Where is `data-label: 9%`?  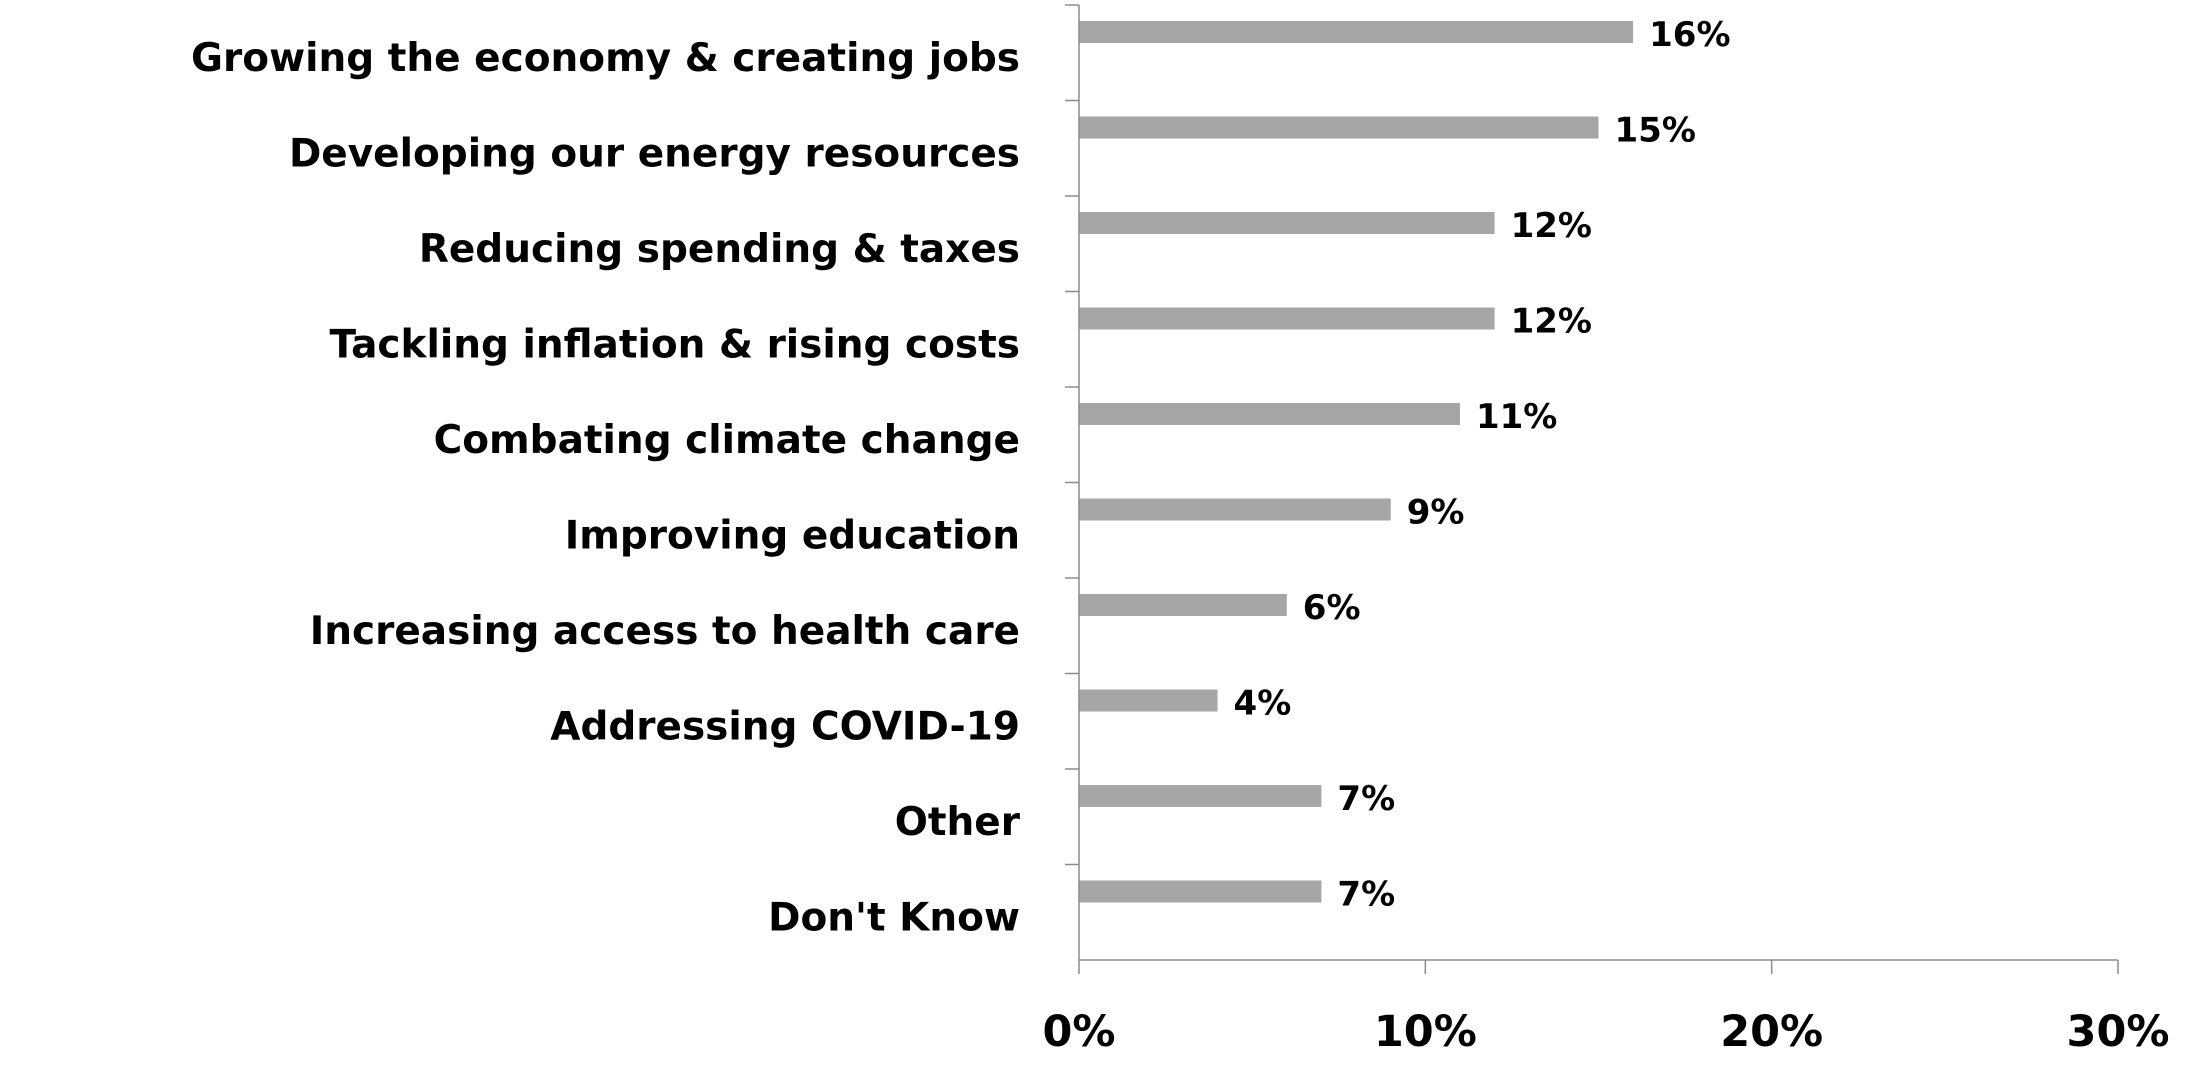 data-label: 9% is located at coordinates (1436, 513).